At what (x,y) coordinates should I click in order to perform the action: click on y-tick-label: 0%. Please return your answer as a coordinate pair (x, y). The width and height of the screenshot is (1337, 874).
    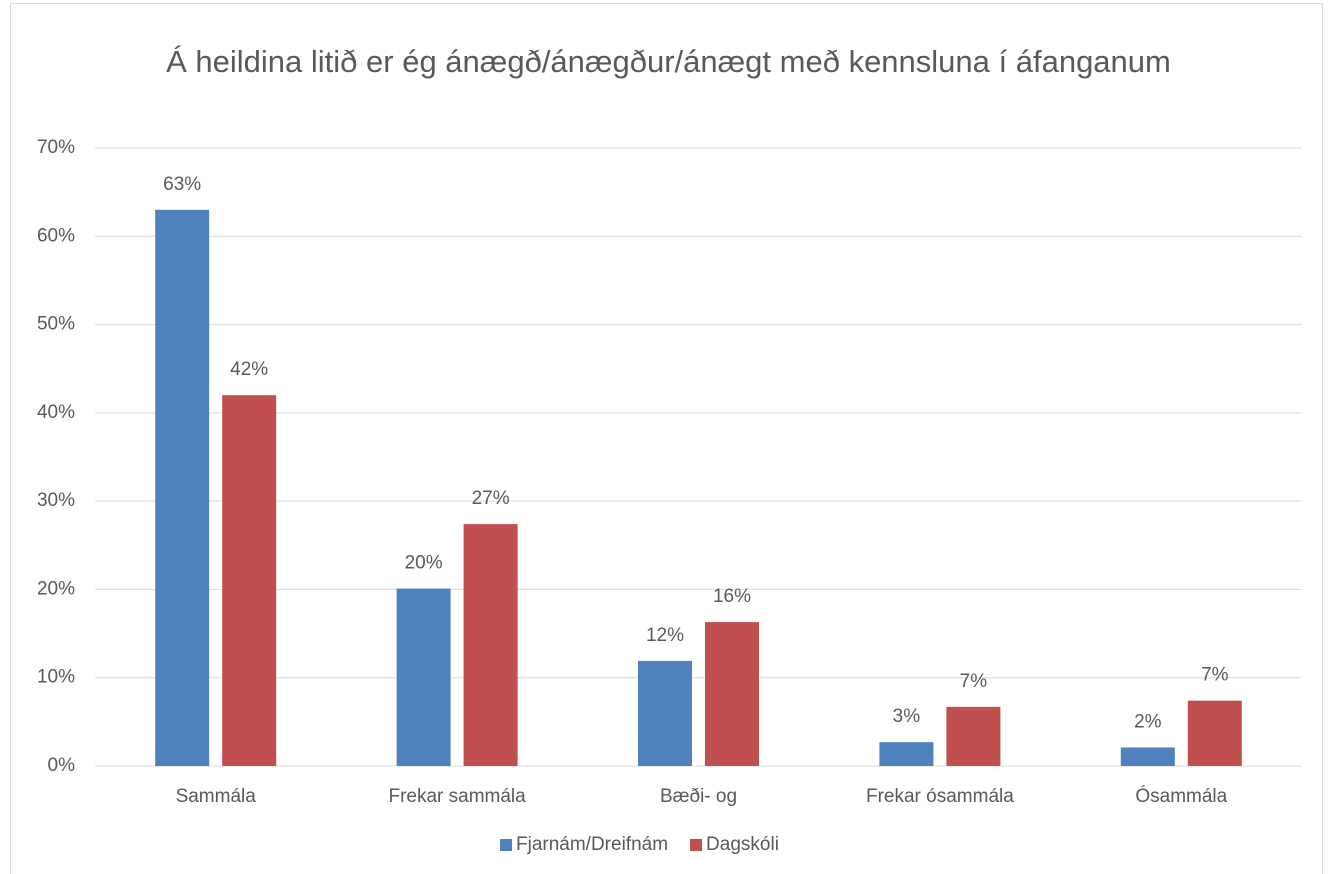
    Looking at the image, I should click on (62, 765).